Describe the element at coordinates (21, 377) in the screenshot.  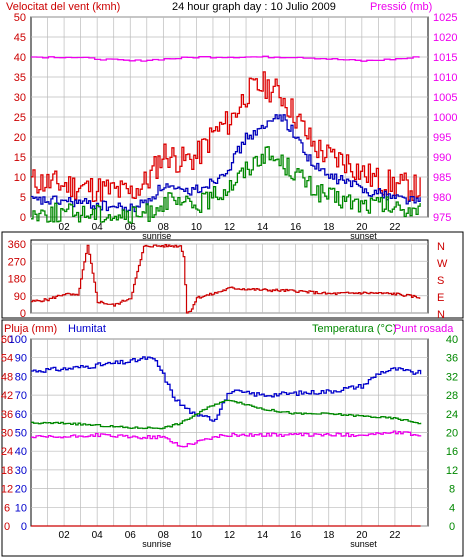
I see `tick-label: 80` at that location.